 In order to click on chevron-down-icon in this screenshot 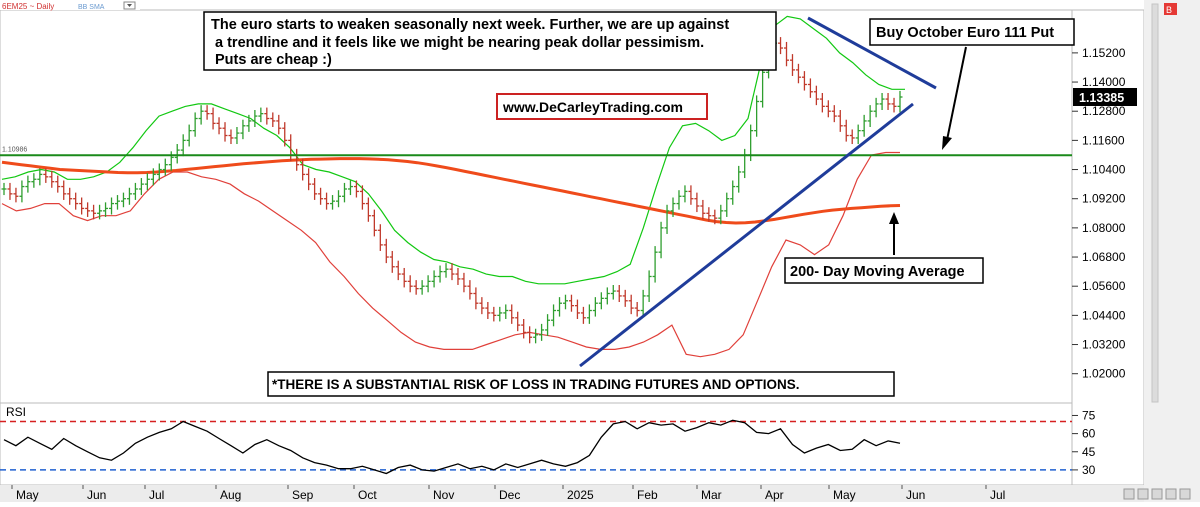, I will do `click(129, 5)`.